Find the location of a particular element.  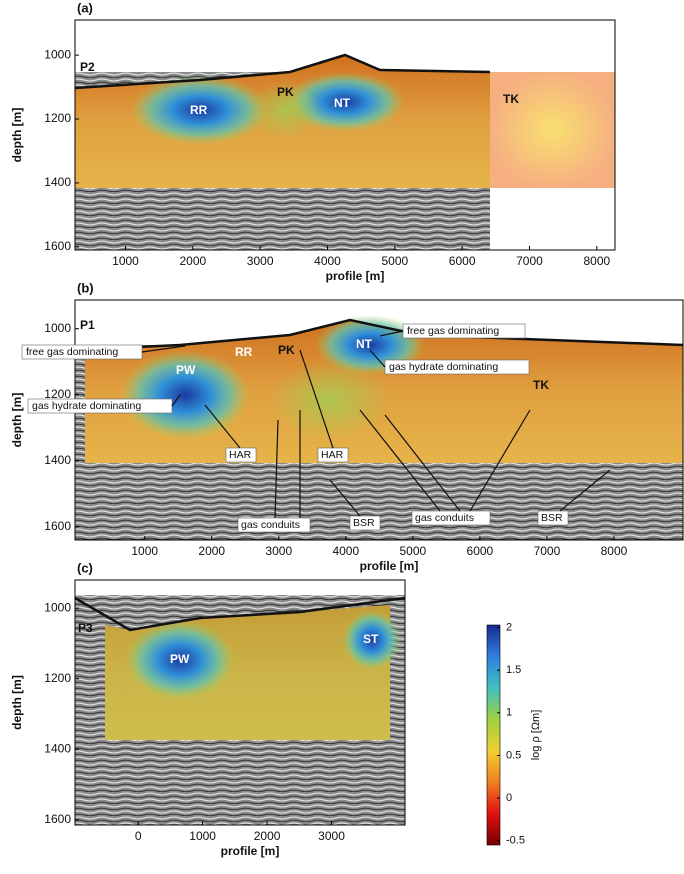

colorbar-label: log ρ [Ωm] is located at coordinates (536, 735).